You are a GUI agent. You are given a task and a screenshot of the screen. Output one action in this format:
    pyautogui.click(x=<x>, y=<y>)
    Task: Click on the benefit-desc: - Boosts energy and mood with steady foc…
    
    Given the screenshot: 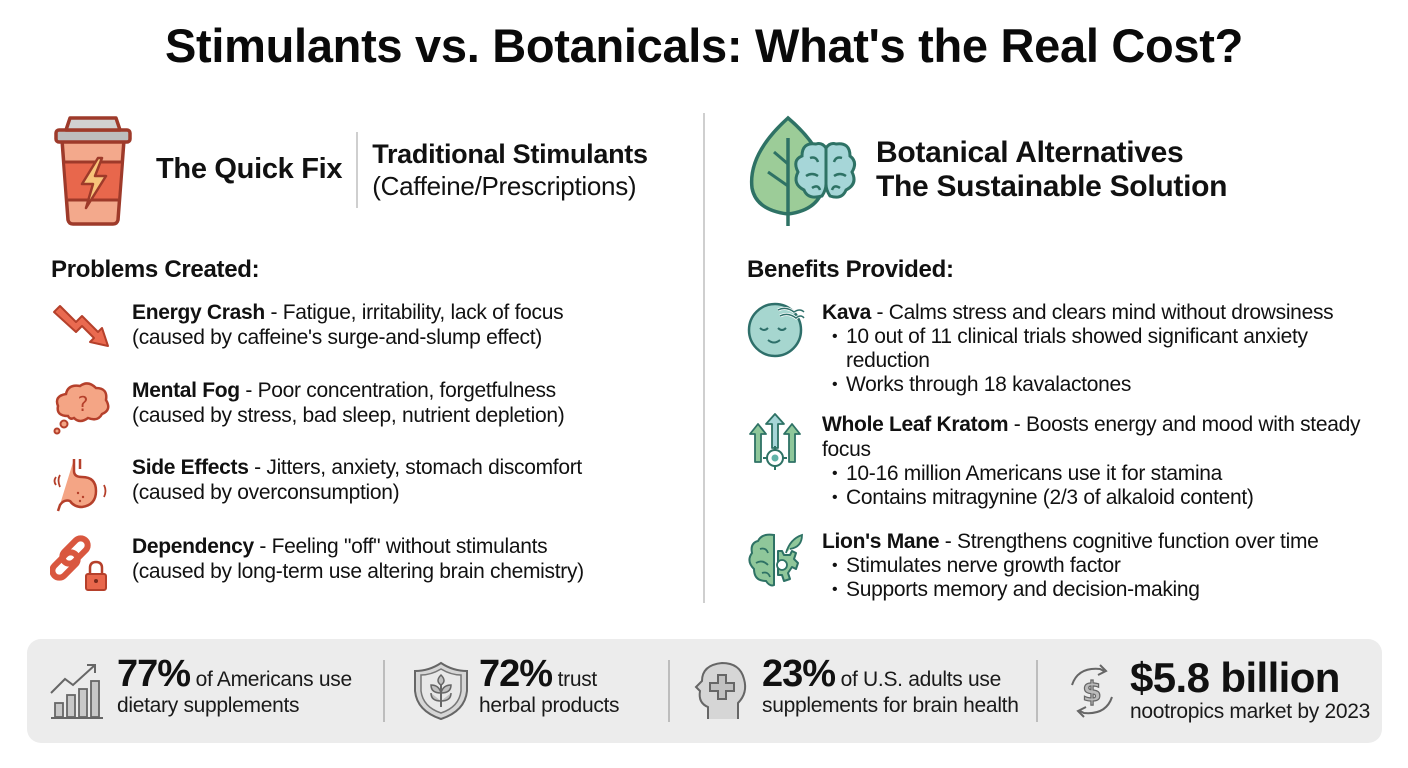 What is the action you would take?
    pyautogui.click(x=1091, y=437)
    